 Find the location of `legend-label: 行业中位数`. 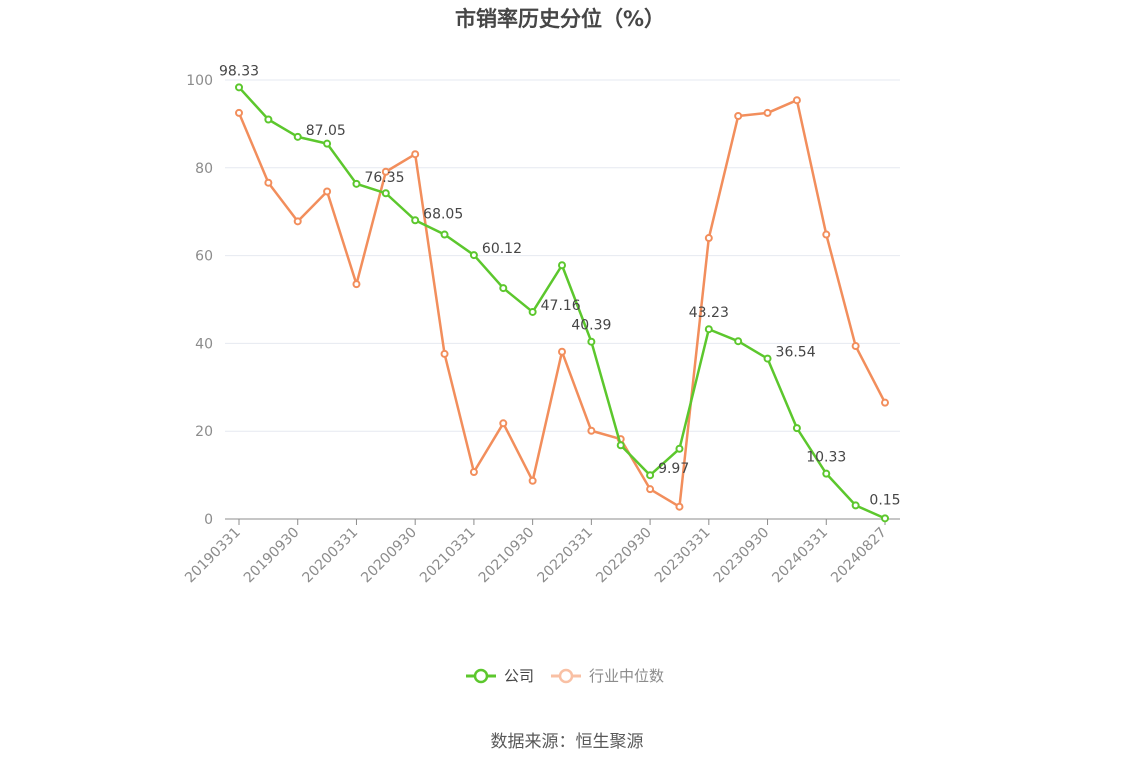

legend-label: 行业中位数 is located at coordinates (626, 676).